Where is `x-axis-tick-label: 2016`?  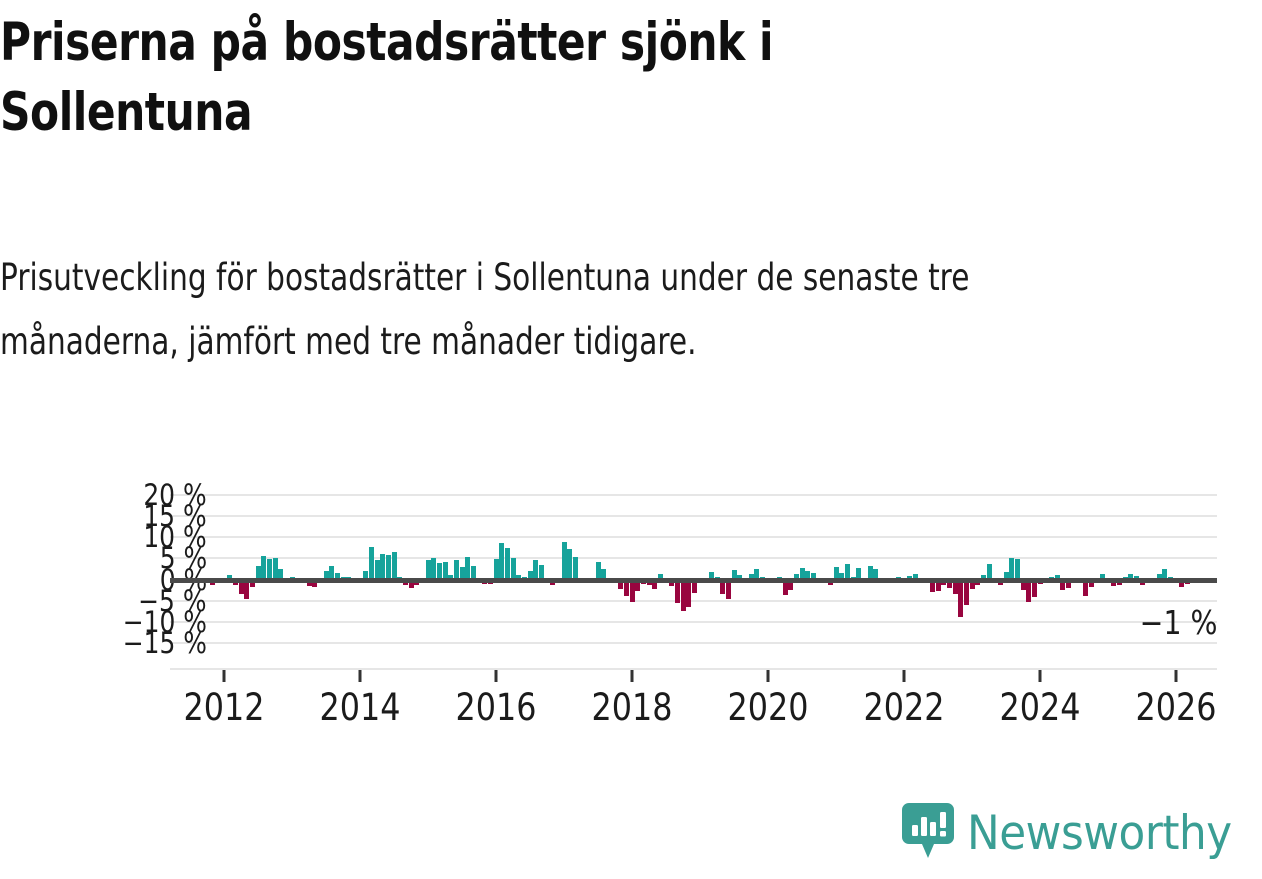 x-axis-tick-label: 2016 is located at coordinates (496, 707).